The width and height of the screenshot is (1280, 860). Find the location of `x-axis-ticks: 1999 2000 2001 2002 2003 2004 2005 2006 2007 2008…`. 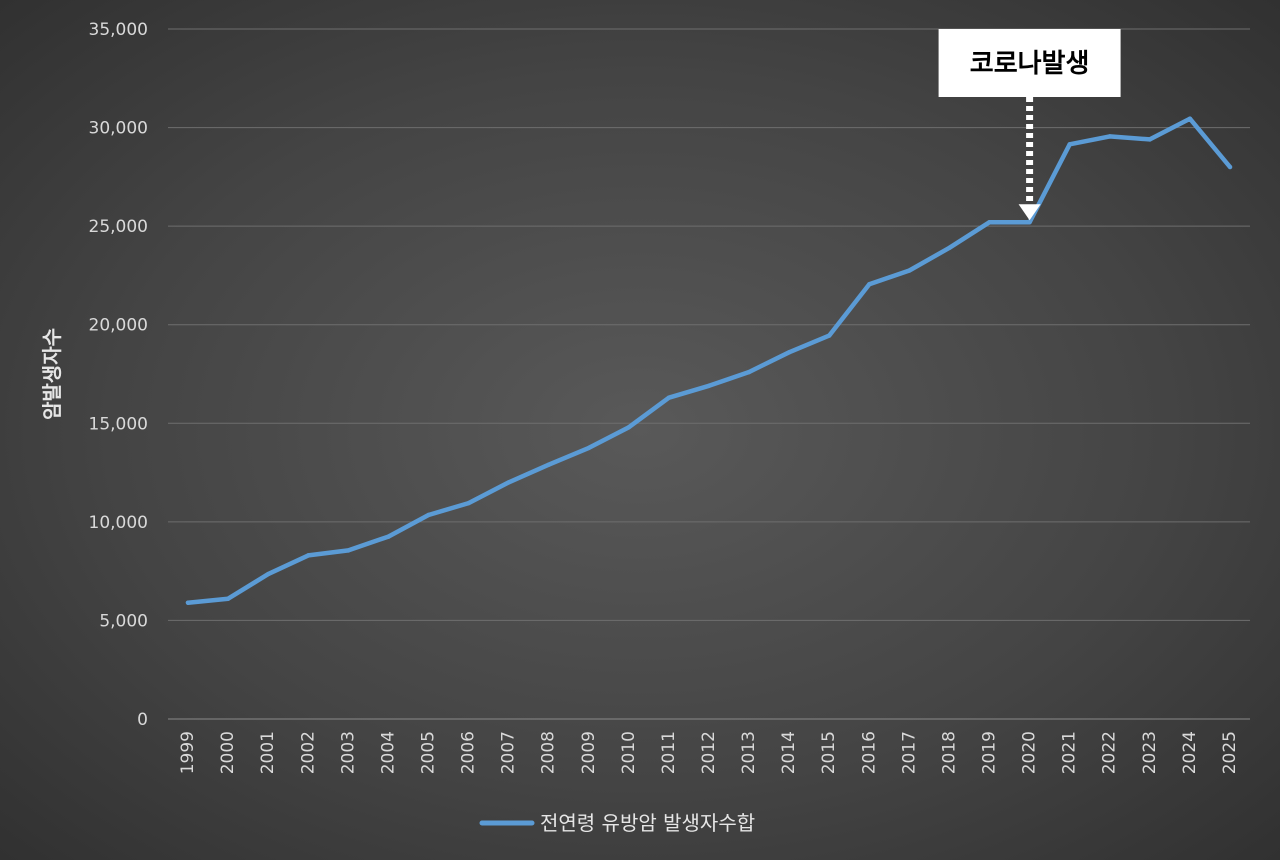

x-axis-ticks: 1999 2000 2001 2002 2003 2004 2005 2006 2007 2008… is located at coordinates (709, 752).